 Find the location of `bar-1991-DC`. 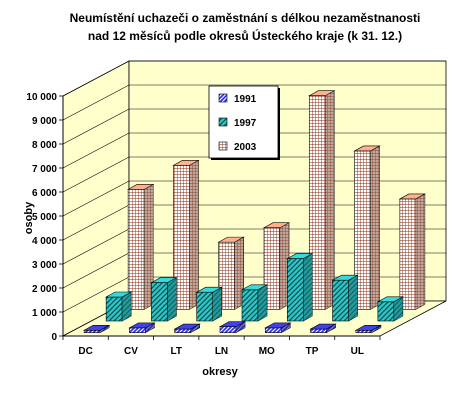

bar-1991-DC is located at coordinates (96, 329).